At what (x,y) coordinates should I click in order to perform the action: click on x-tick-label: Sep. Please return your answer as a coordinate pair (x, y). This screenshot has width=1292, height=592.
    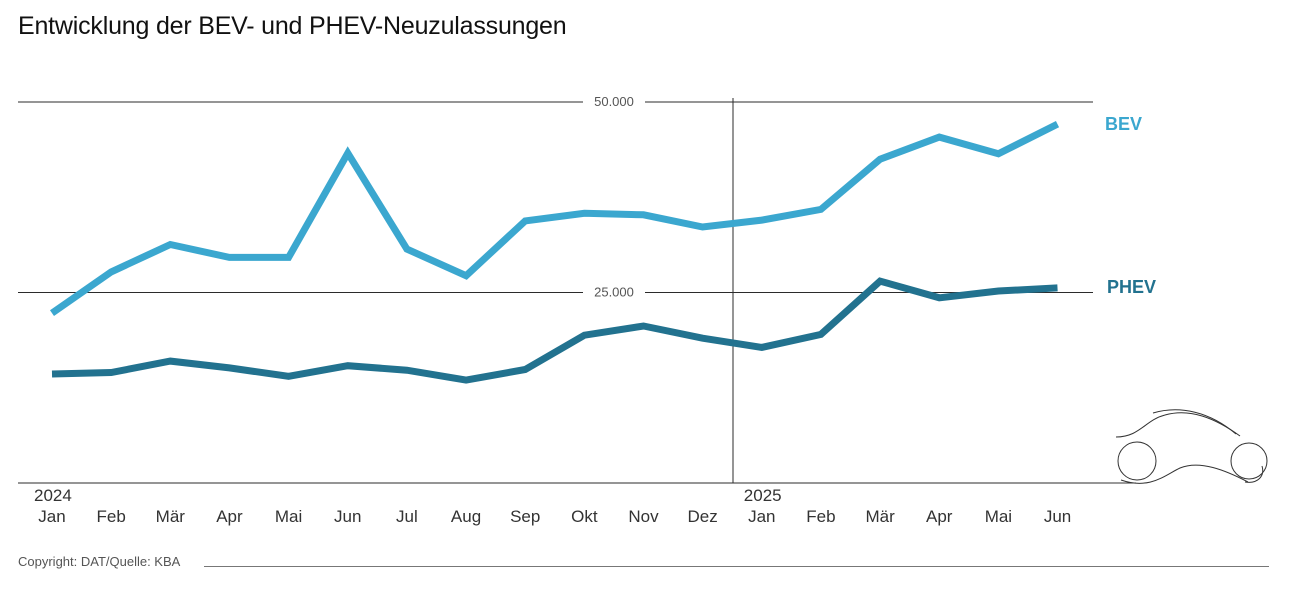
    Looking at the image, I should click on (525, 516).